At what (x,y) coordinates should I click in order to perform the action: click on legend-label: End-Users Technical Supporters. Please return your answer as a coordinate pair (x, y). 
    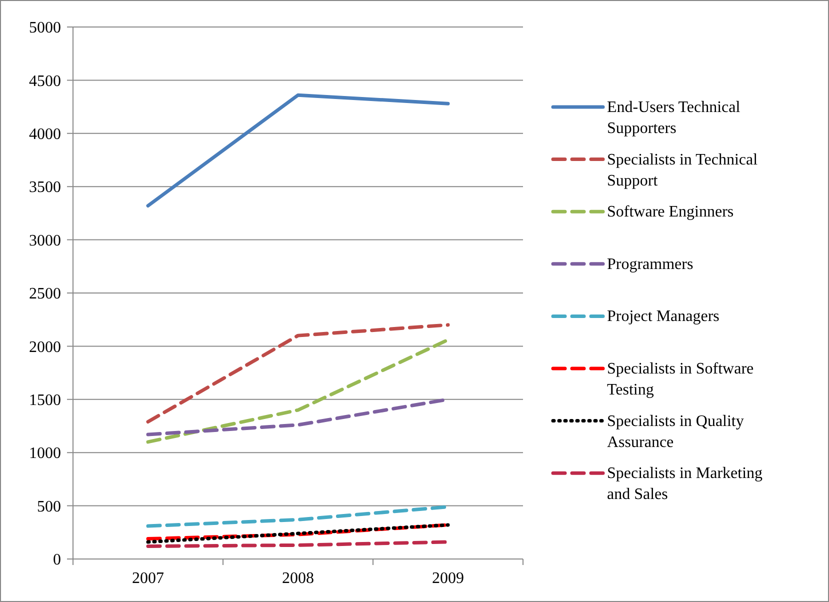
    Looking at the image, I should click on (674, 118).